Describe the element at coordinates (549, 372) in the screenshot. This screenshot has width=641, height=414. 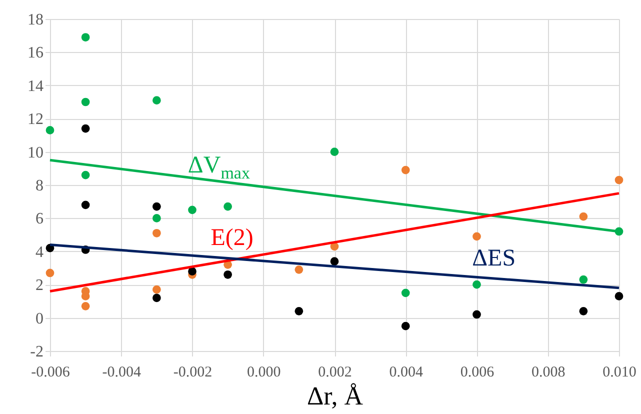
I see `x-tick-label: 0.008` at that location.